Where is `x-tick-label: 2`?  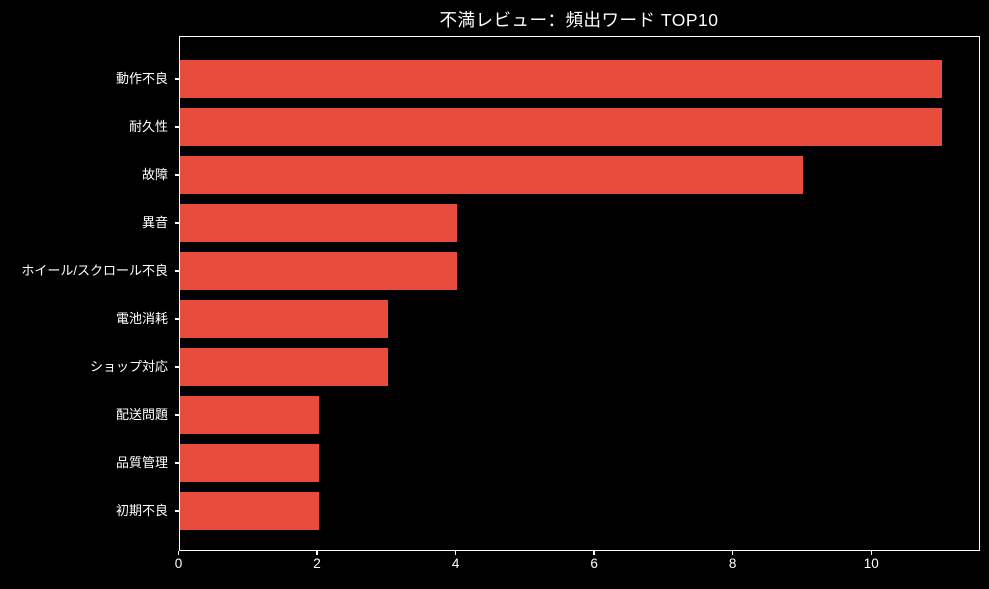 x-tick-label: 2 is located at coordinates (317, 563).